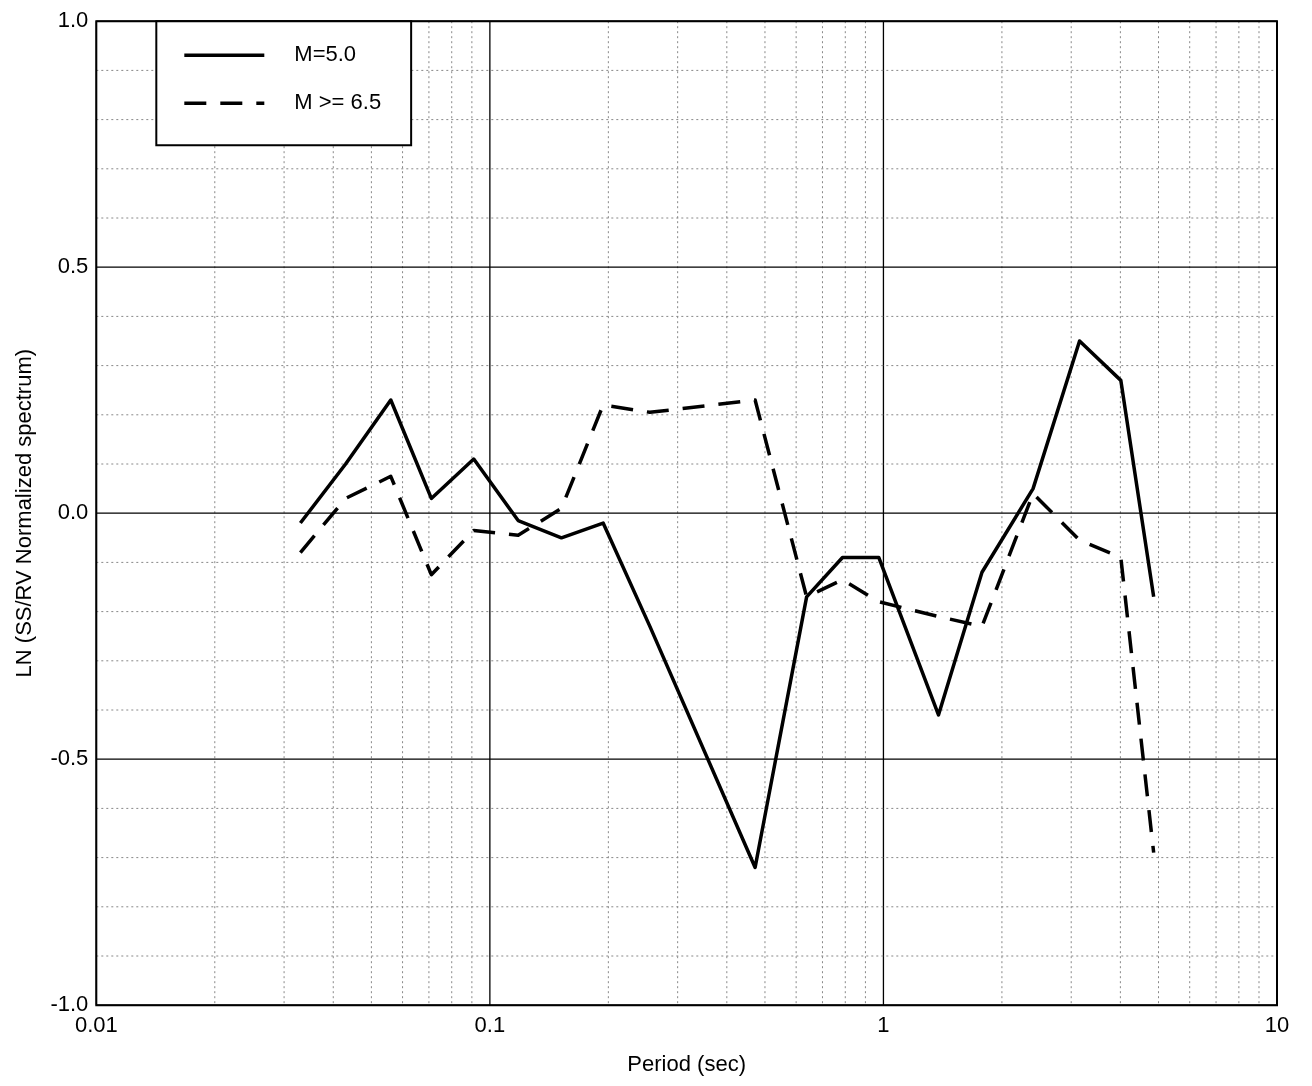 The image size is (1312, 1086). I want to click on y-tick-label: 0.5, so click(73, 266).